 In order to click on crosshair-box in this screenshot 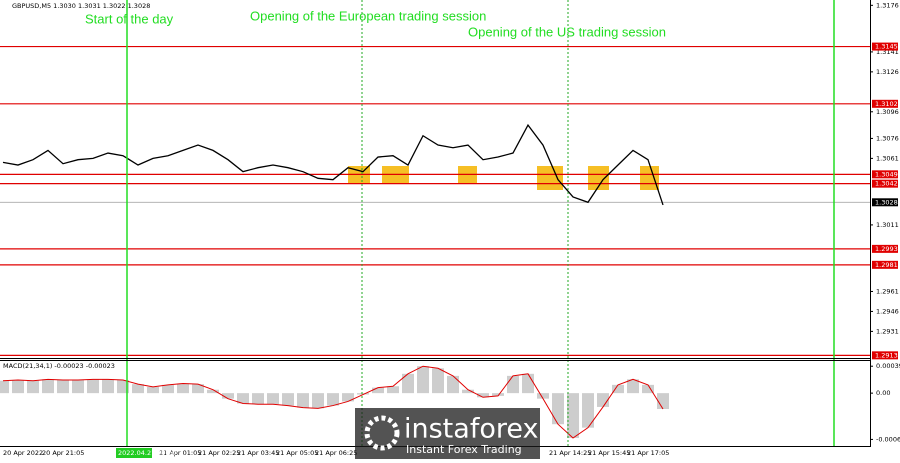, I will do `click(134, 453)`.